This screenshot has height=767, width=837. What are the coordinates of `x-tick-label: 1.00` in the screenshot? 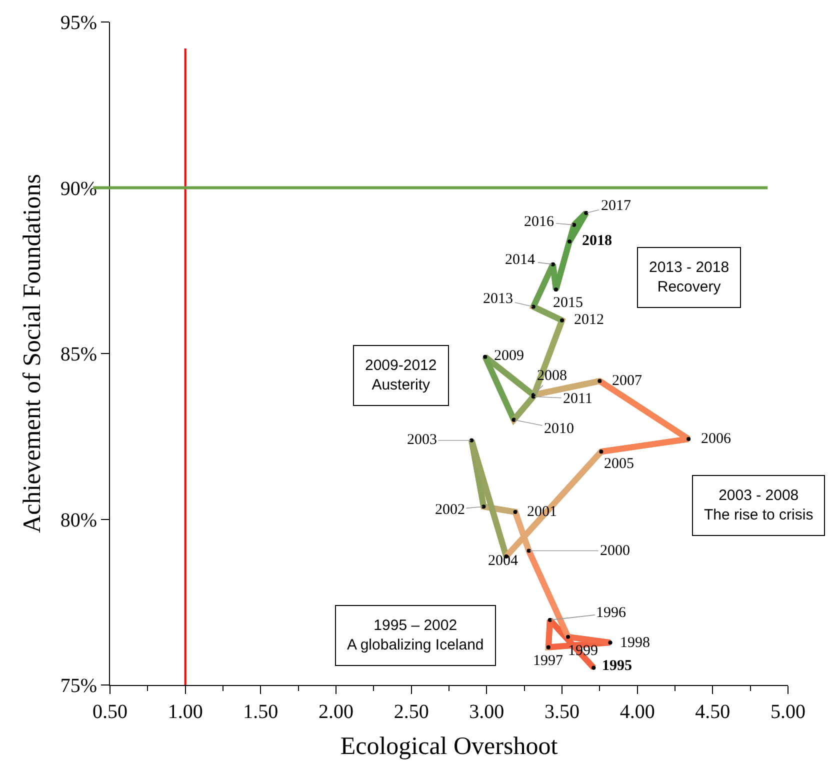 It's located at (185, 712).